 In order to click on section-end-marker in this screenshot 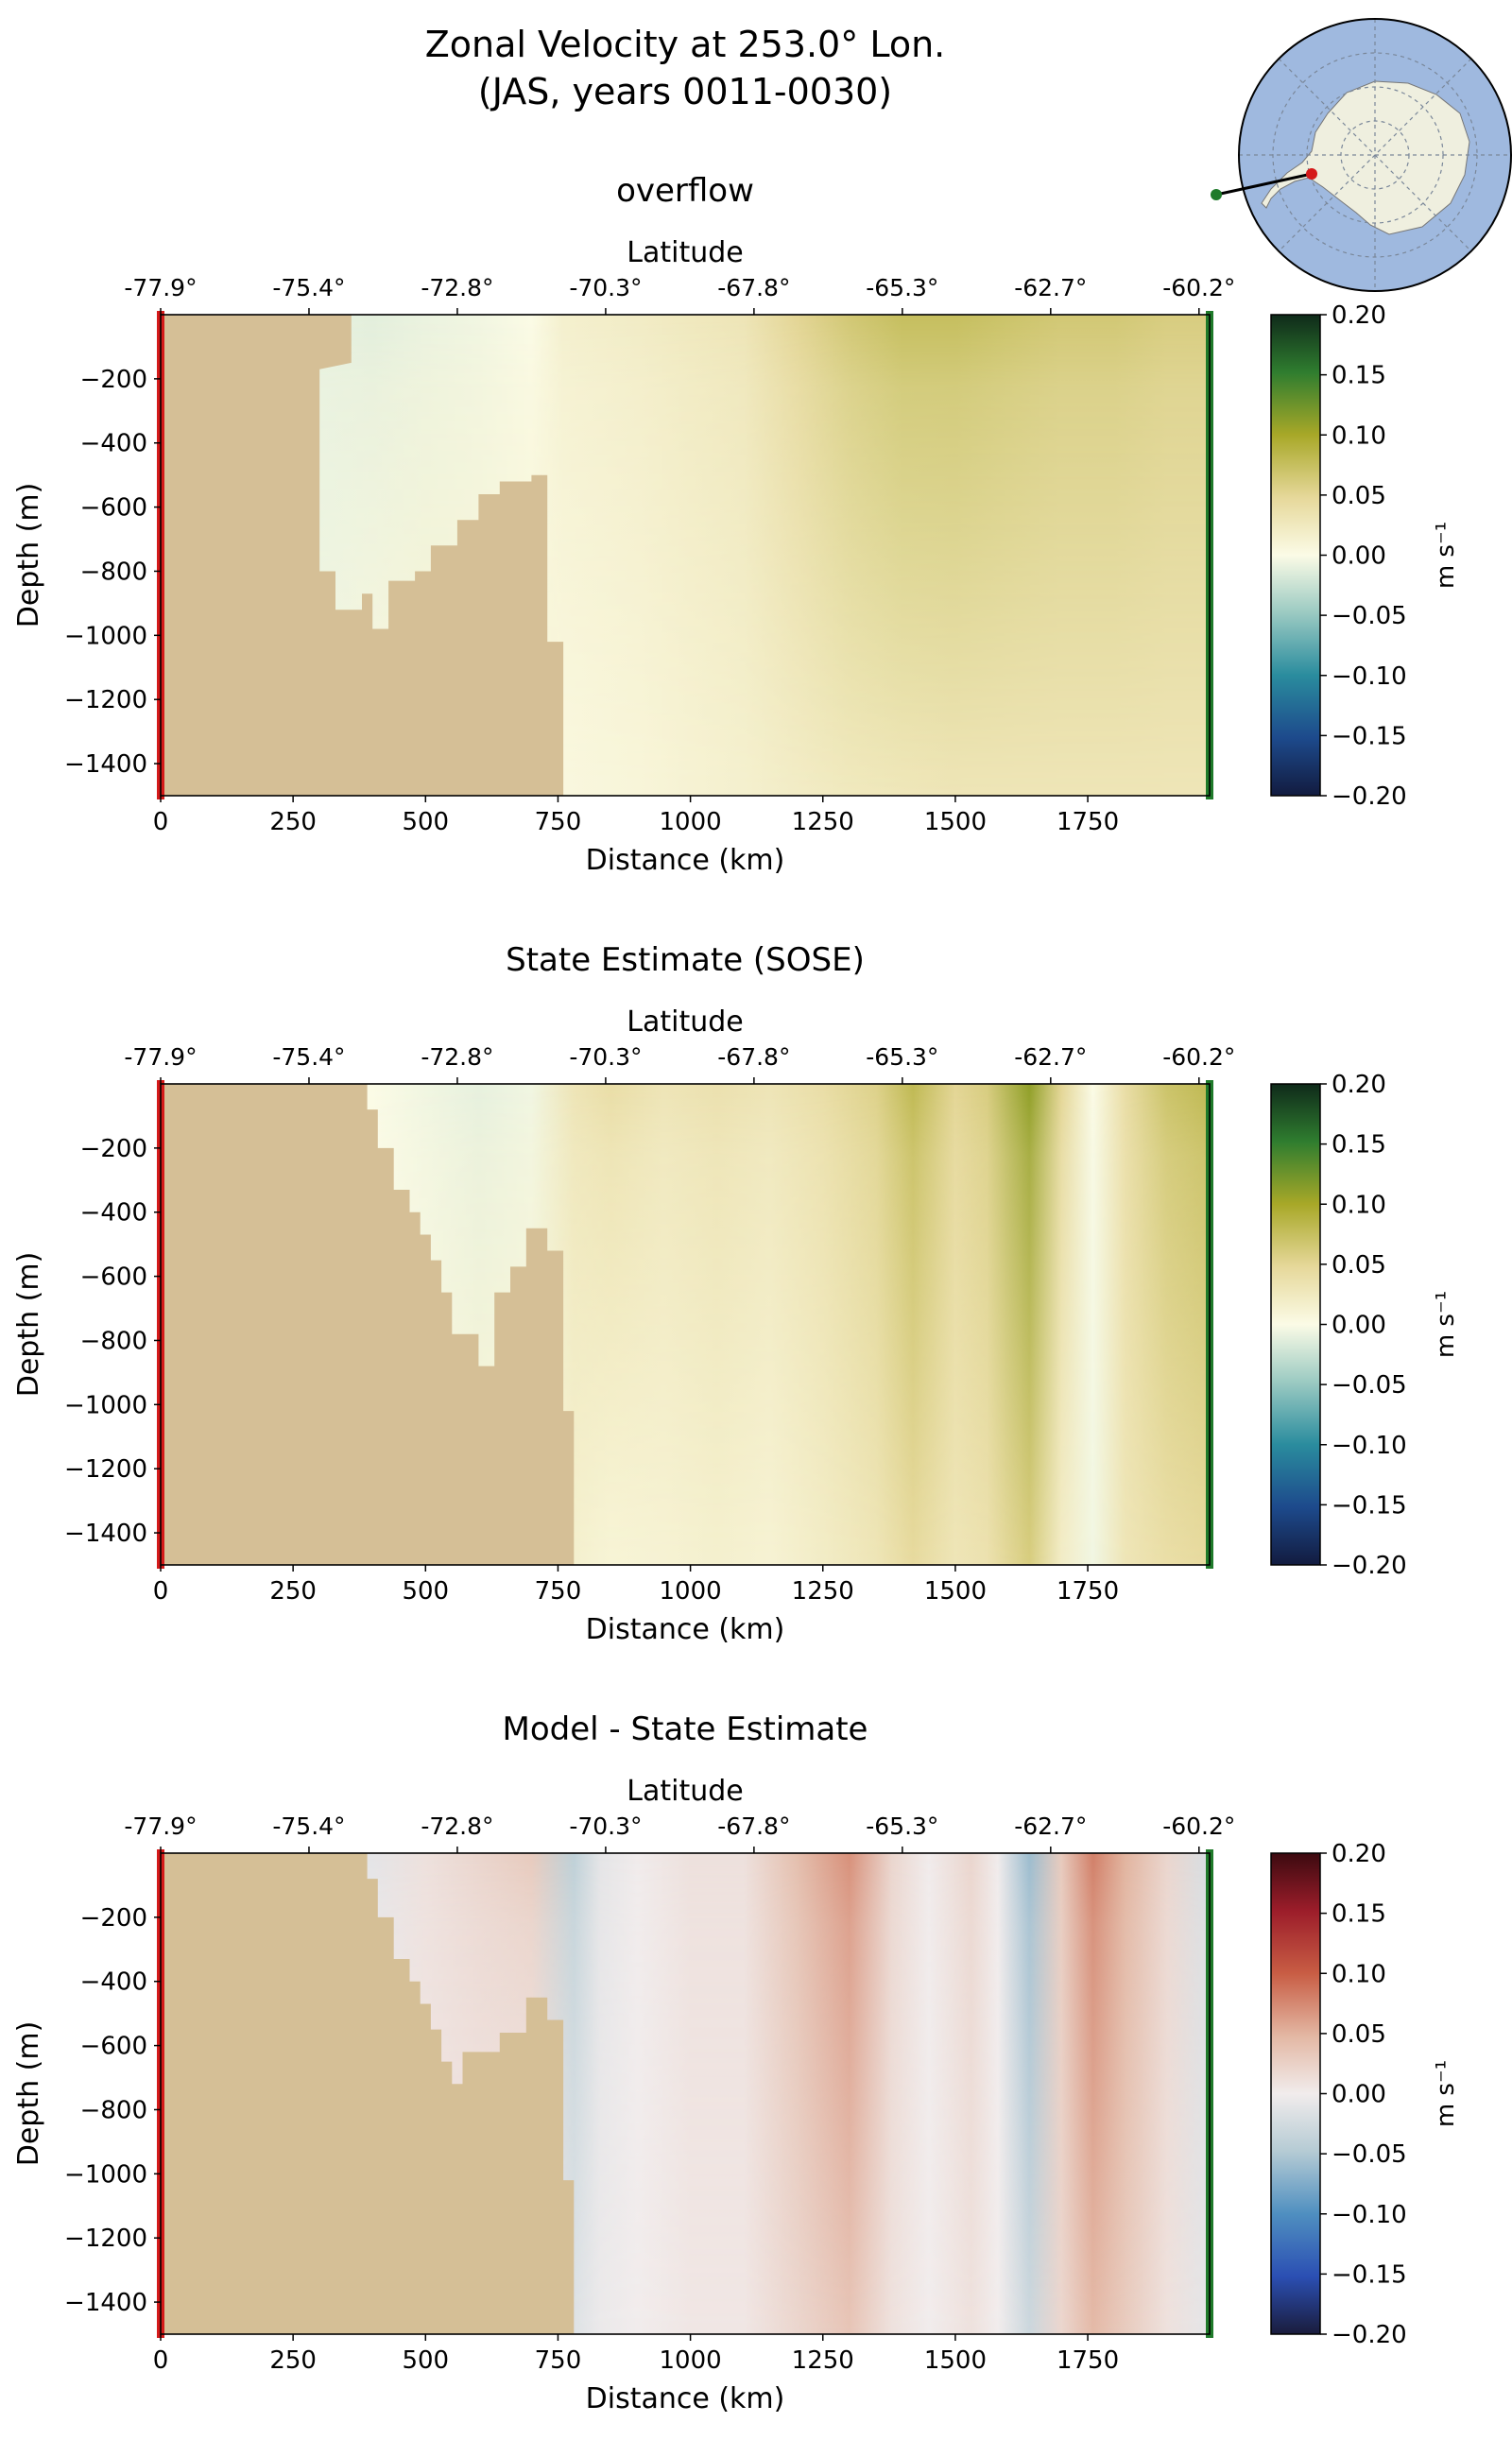, I will do `click(1216, 194)`.